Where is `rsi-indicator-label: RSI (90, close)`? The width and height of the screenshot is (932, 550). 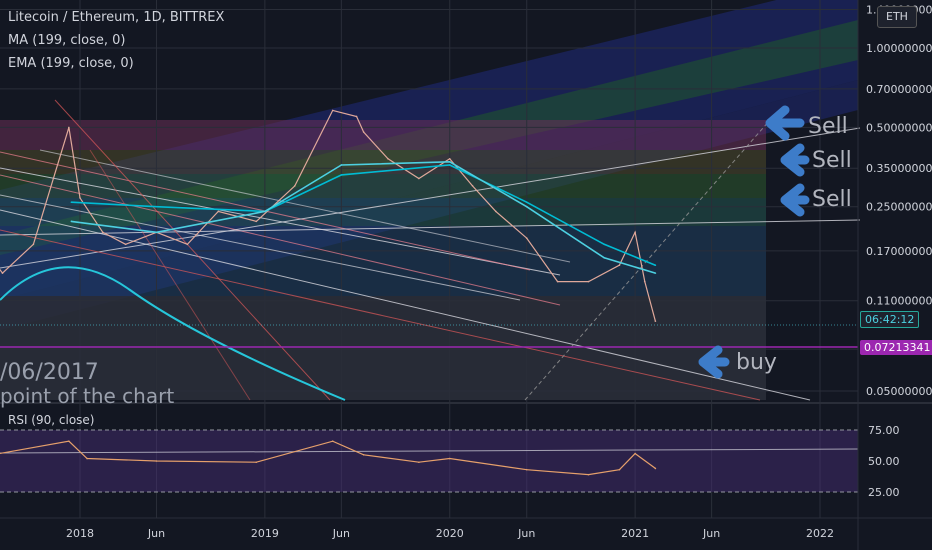 rsi-indicator-label: RSI (90, close) is located at coordinates (51, 420).